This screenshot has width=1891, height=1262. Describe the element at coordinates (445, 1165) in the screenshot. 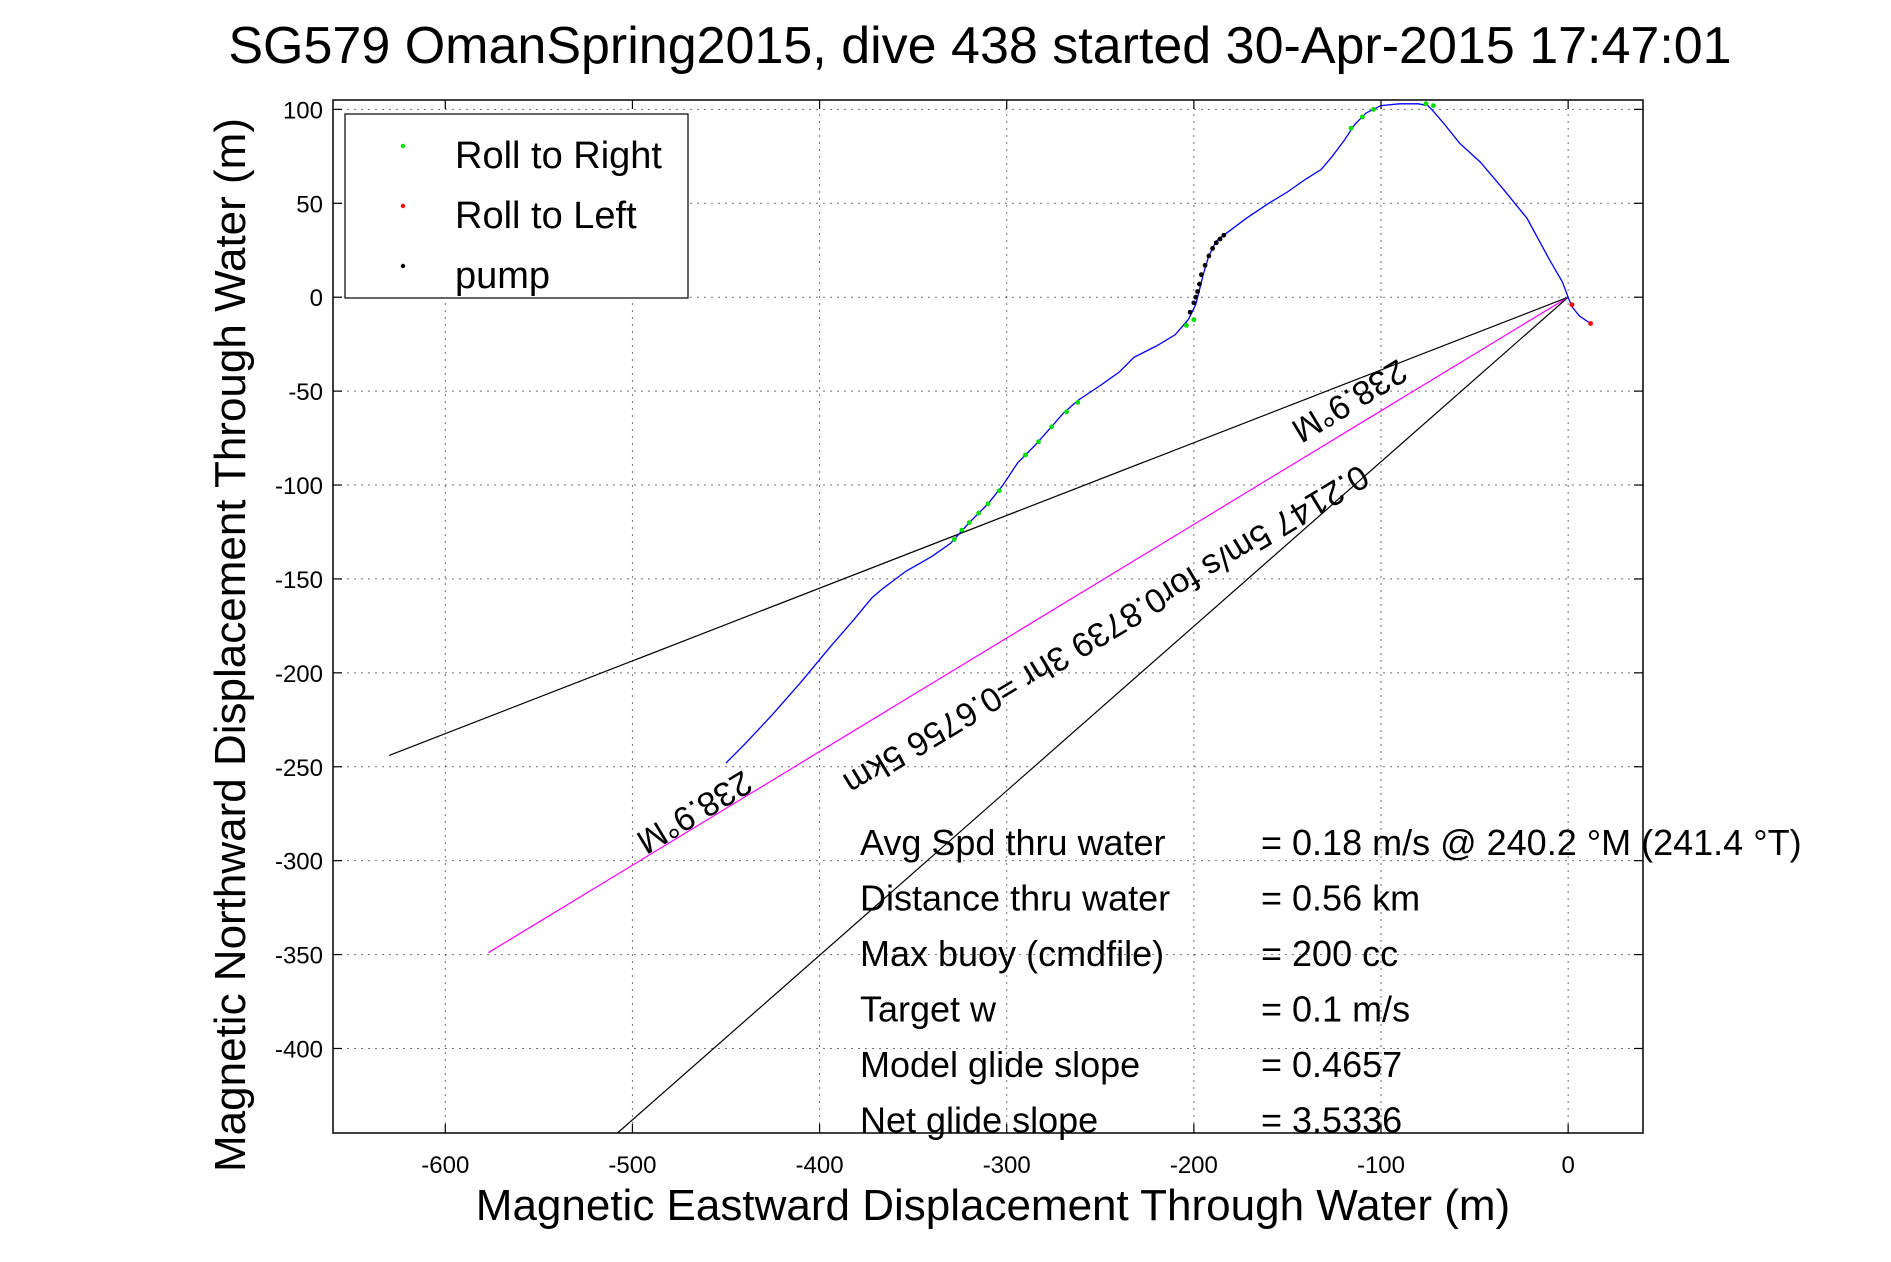

I see `x-tick-label: -600` at that location.